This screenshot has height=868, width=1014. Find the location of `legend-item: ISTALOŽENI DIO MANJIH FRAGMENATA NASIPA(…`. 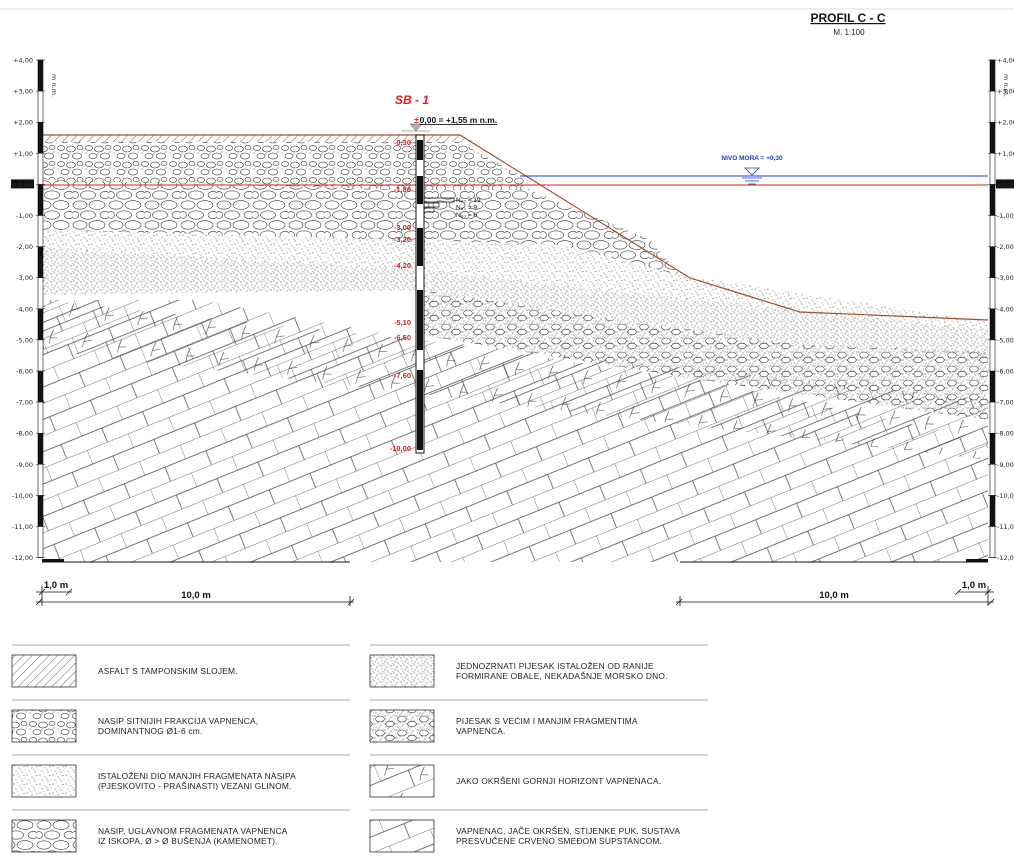

legend-item: ISTALOŽENI DIO MANJIH FRAGMENATA NASIPA(… is located at coordinates (180, 776).